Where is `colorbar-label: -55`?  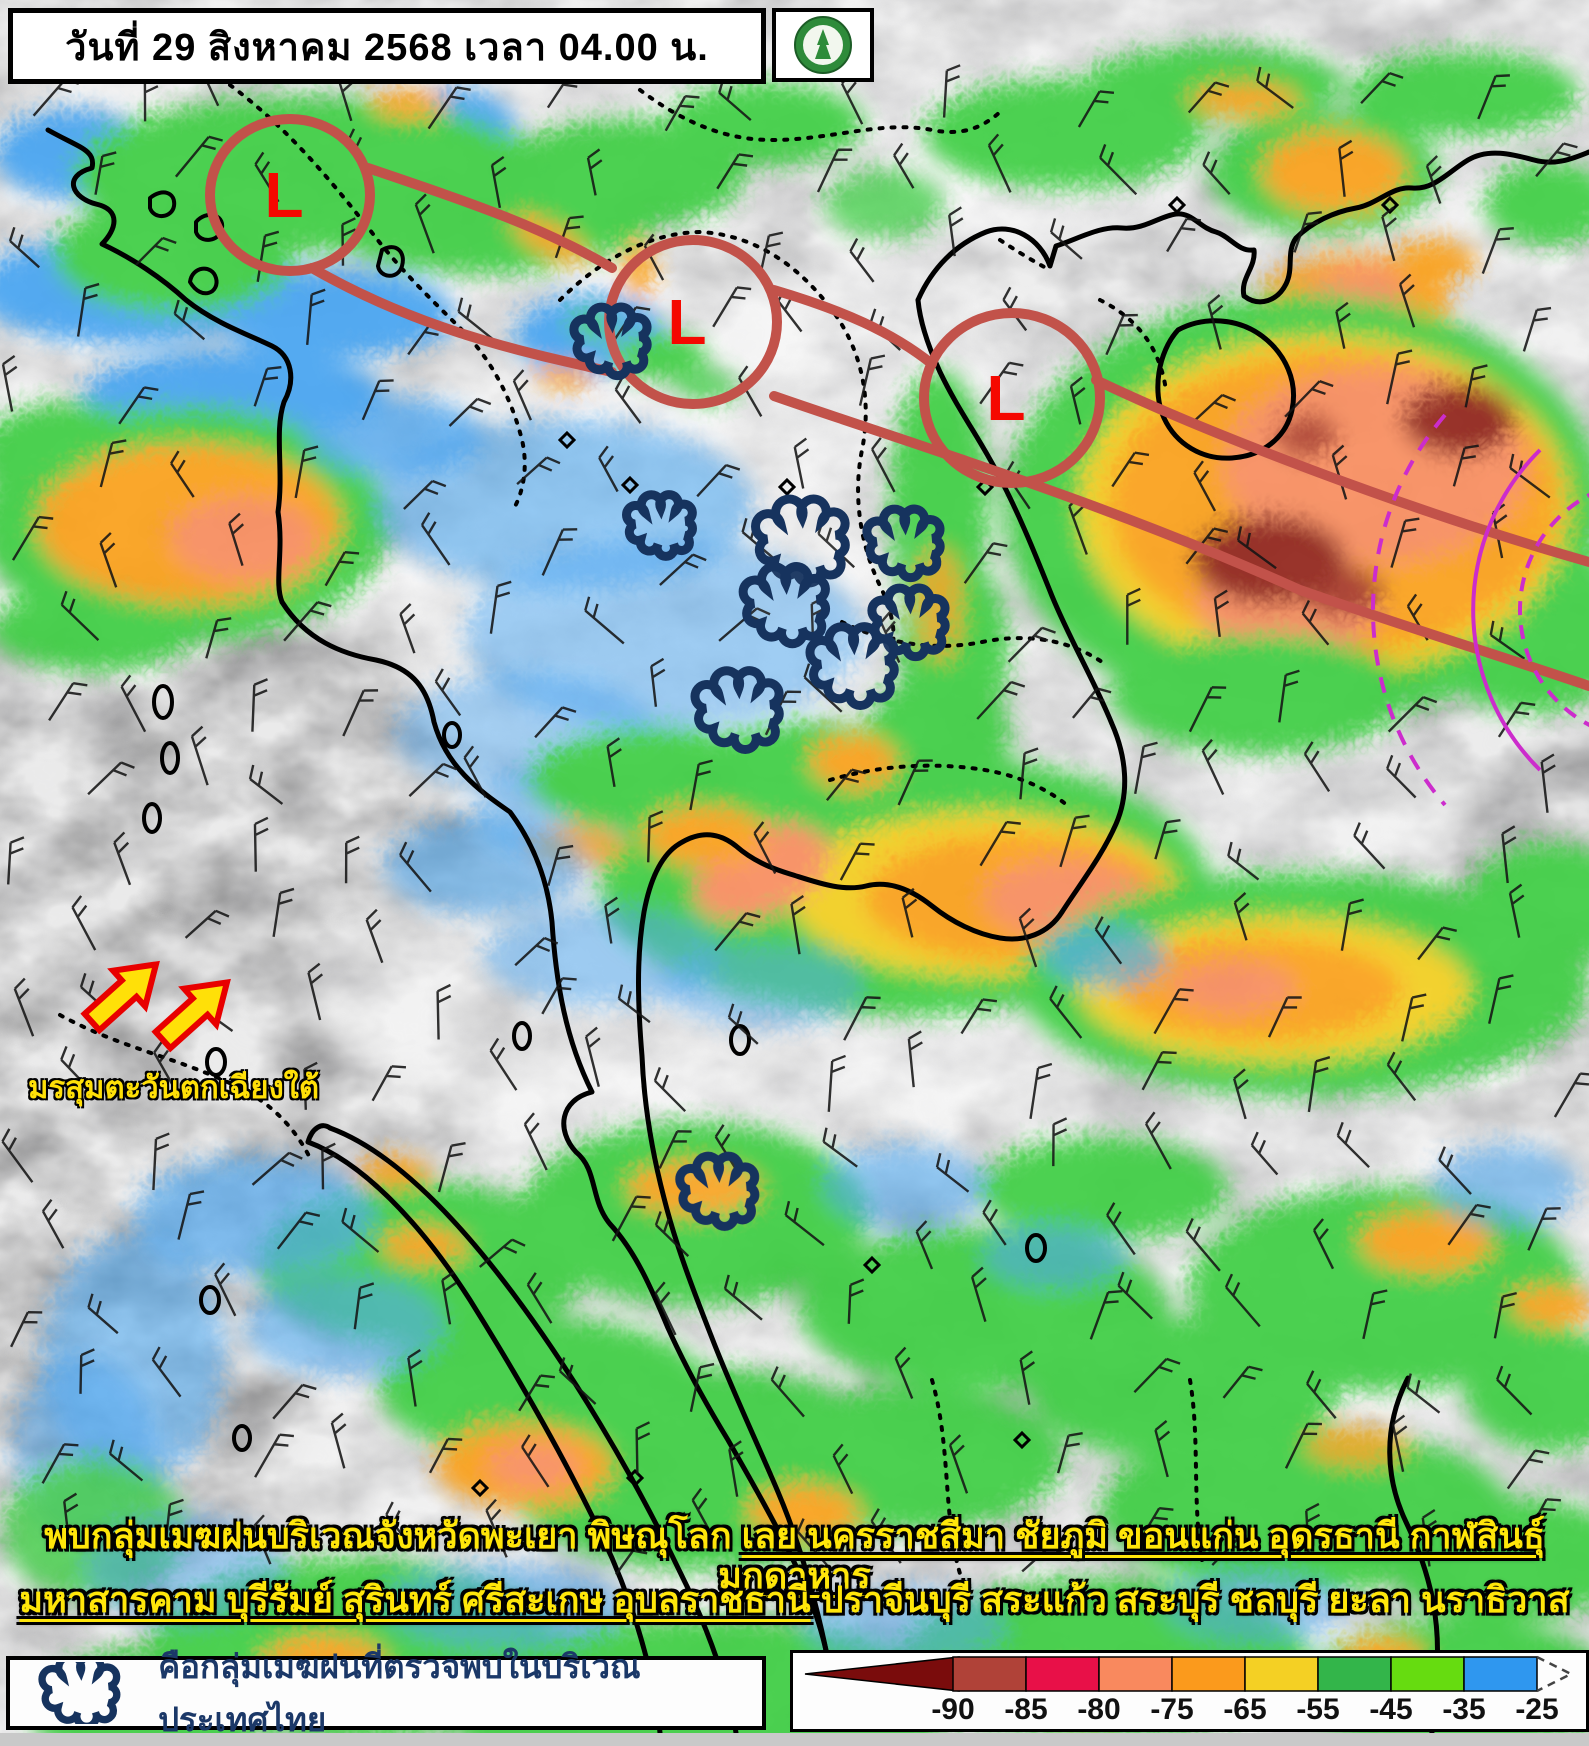
colorbar-label: -55 is located at coordinates (1317, 1708).